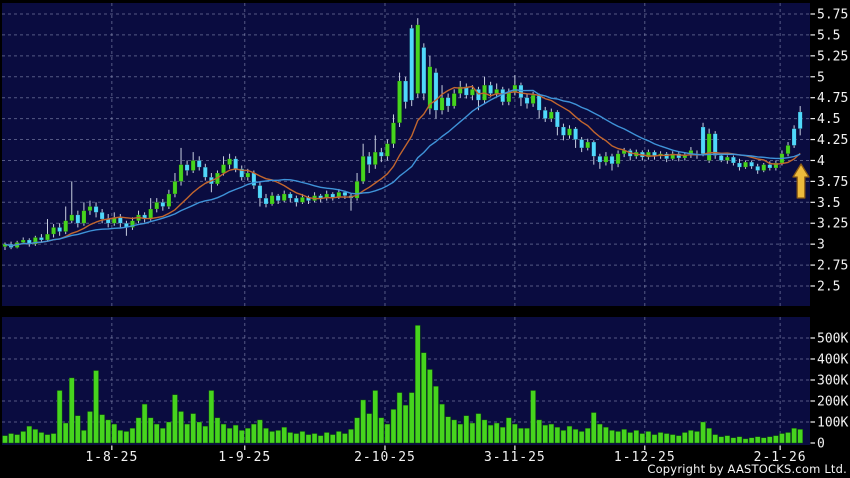 This screenshot has height=478, width=850. Describe the element at coordinates (832, 56) in the screenshot. I see `svg-text: 5.25` at that location.